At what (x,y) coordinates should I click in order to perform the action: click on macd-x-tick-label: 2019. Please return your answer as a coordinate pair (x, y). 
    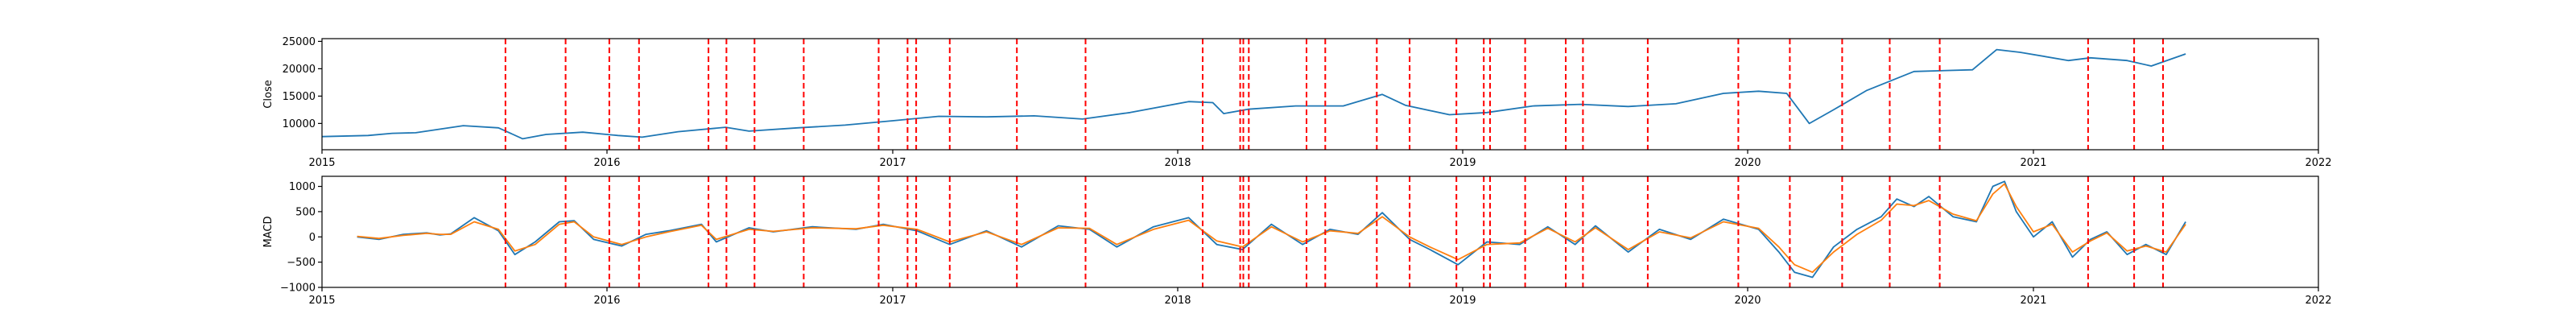
    Looking at the image, I should click on (1462, 301).